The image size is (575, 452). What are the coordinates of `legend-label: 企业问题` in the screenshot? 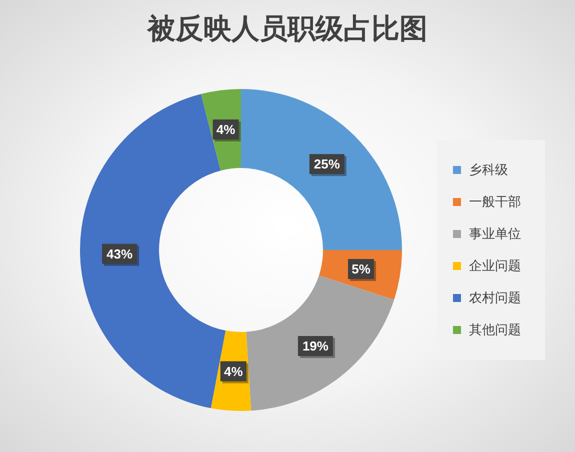 It's located at (495, 266).